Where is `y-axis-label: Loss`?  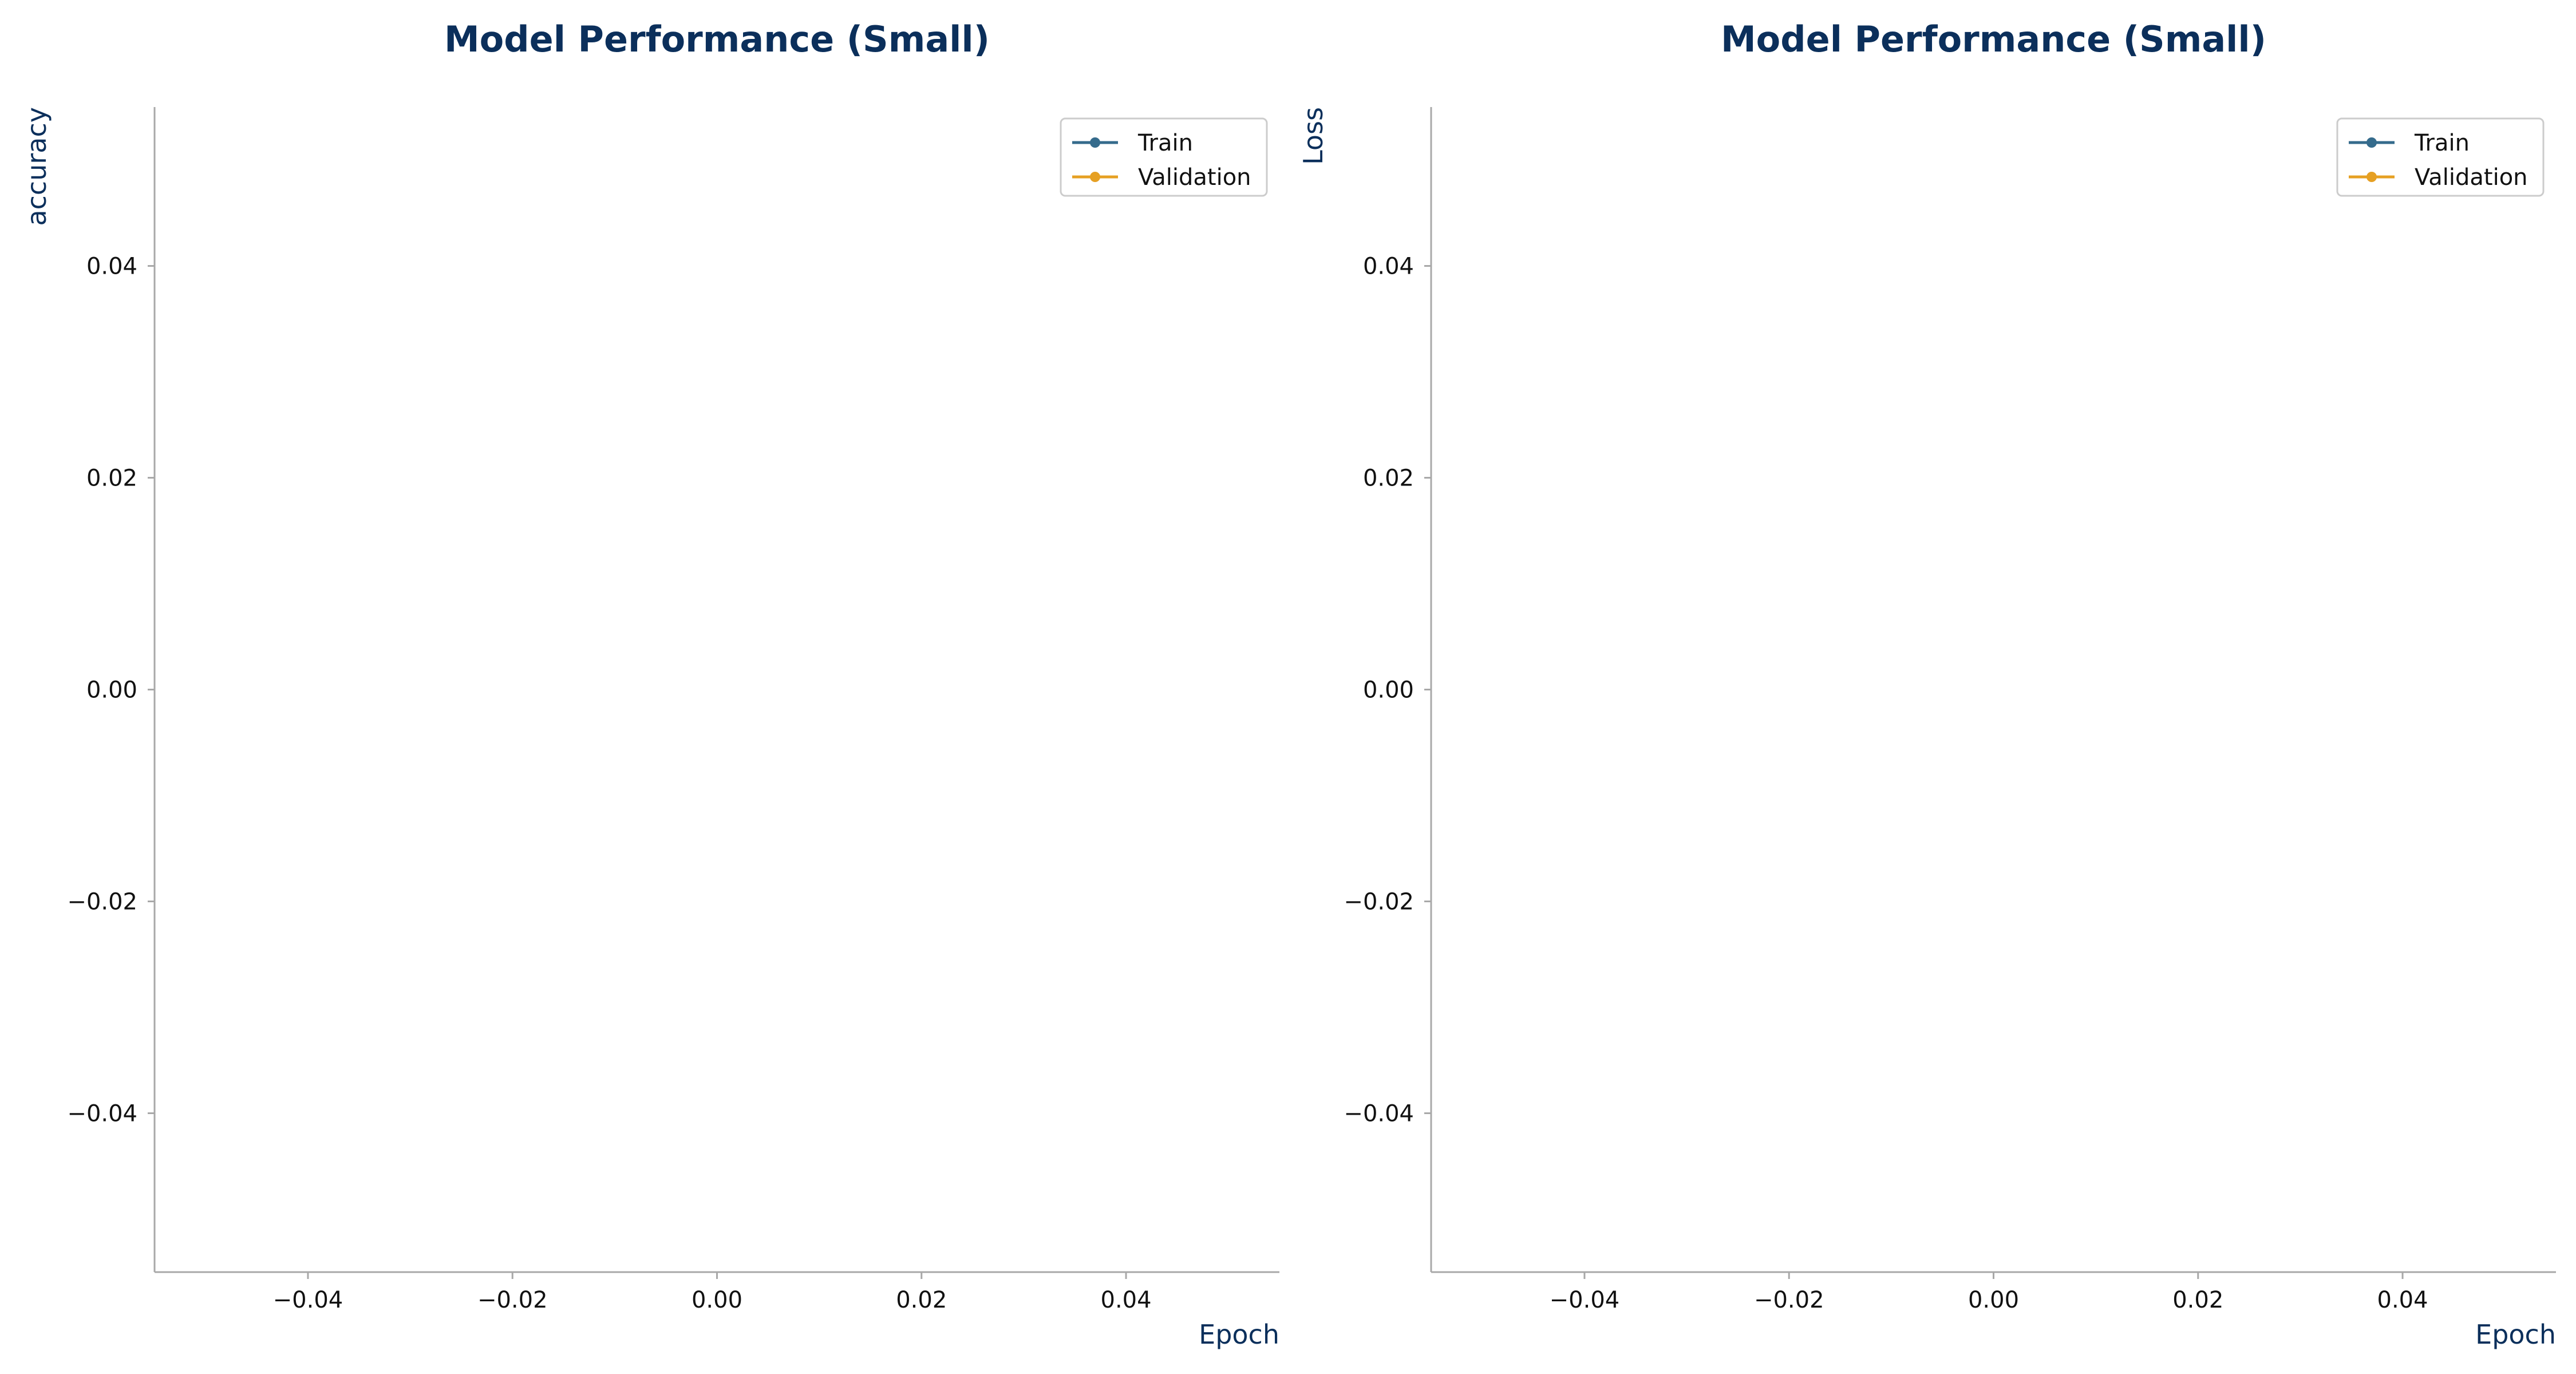 y-axis-label: Loss is located at coordinates (1313, 136).